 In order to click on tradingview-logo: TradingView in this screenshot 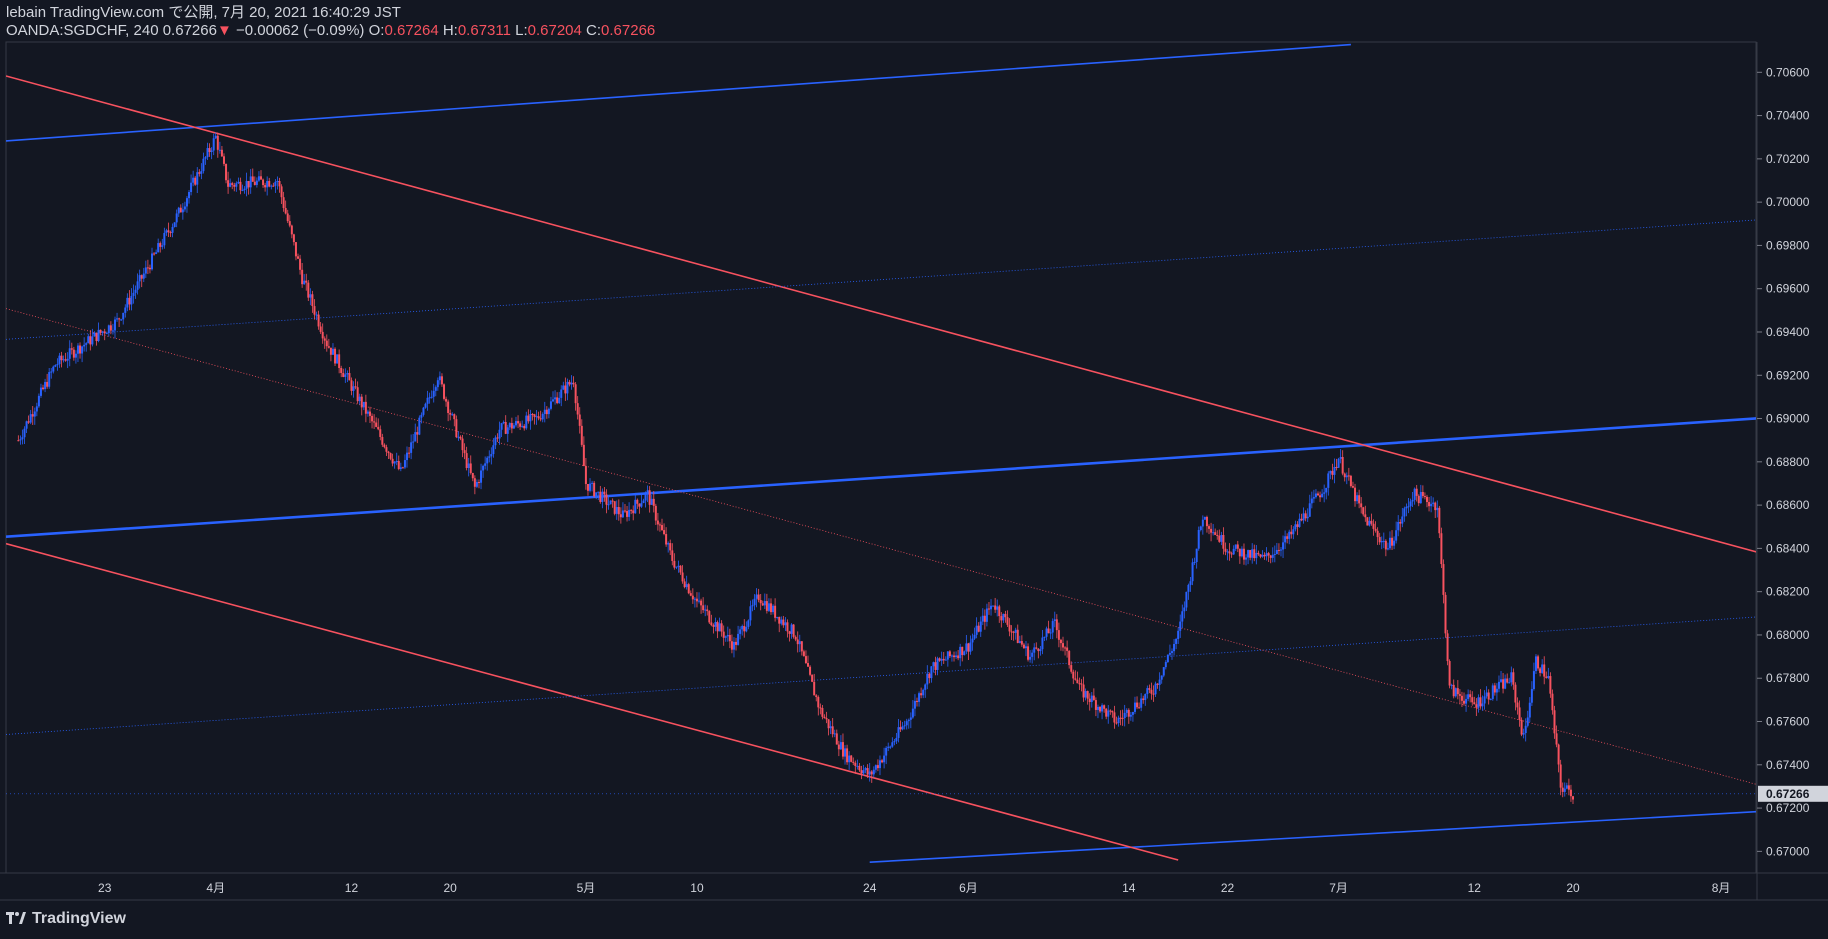, I will do `click(66, 919)`.